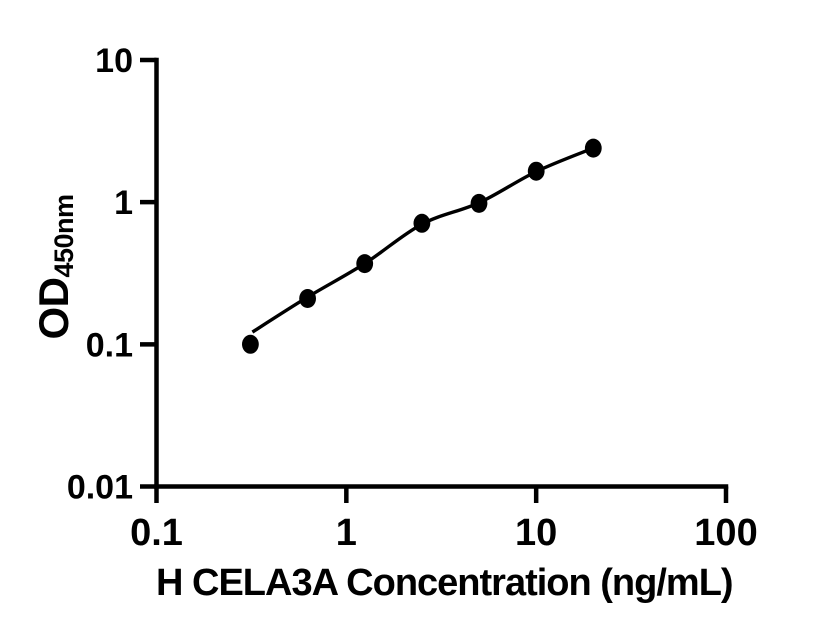  What do you see at coordinates (64, 236) in the screenshot?
I see `y-axis-label-subscript: 450nm` at bounding box center [64, 236].